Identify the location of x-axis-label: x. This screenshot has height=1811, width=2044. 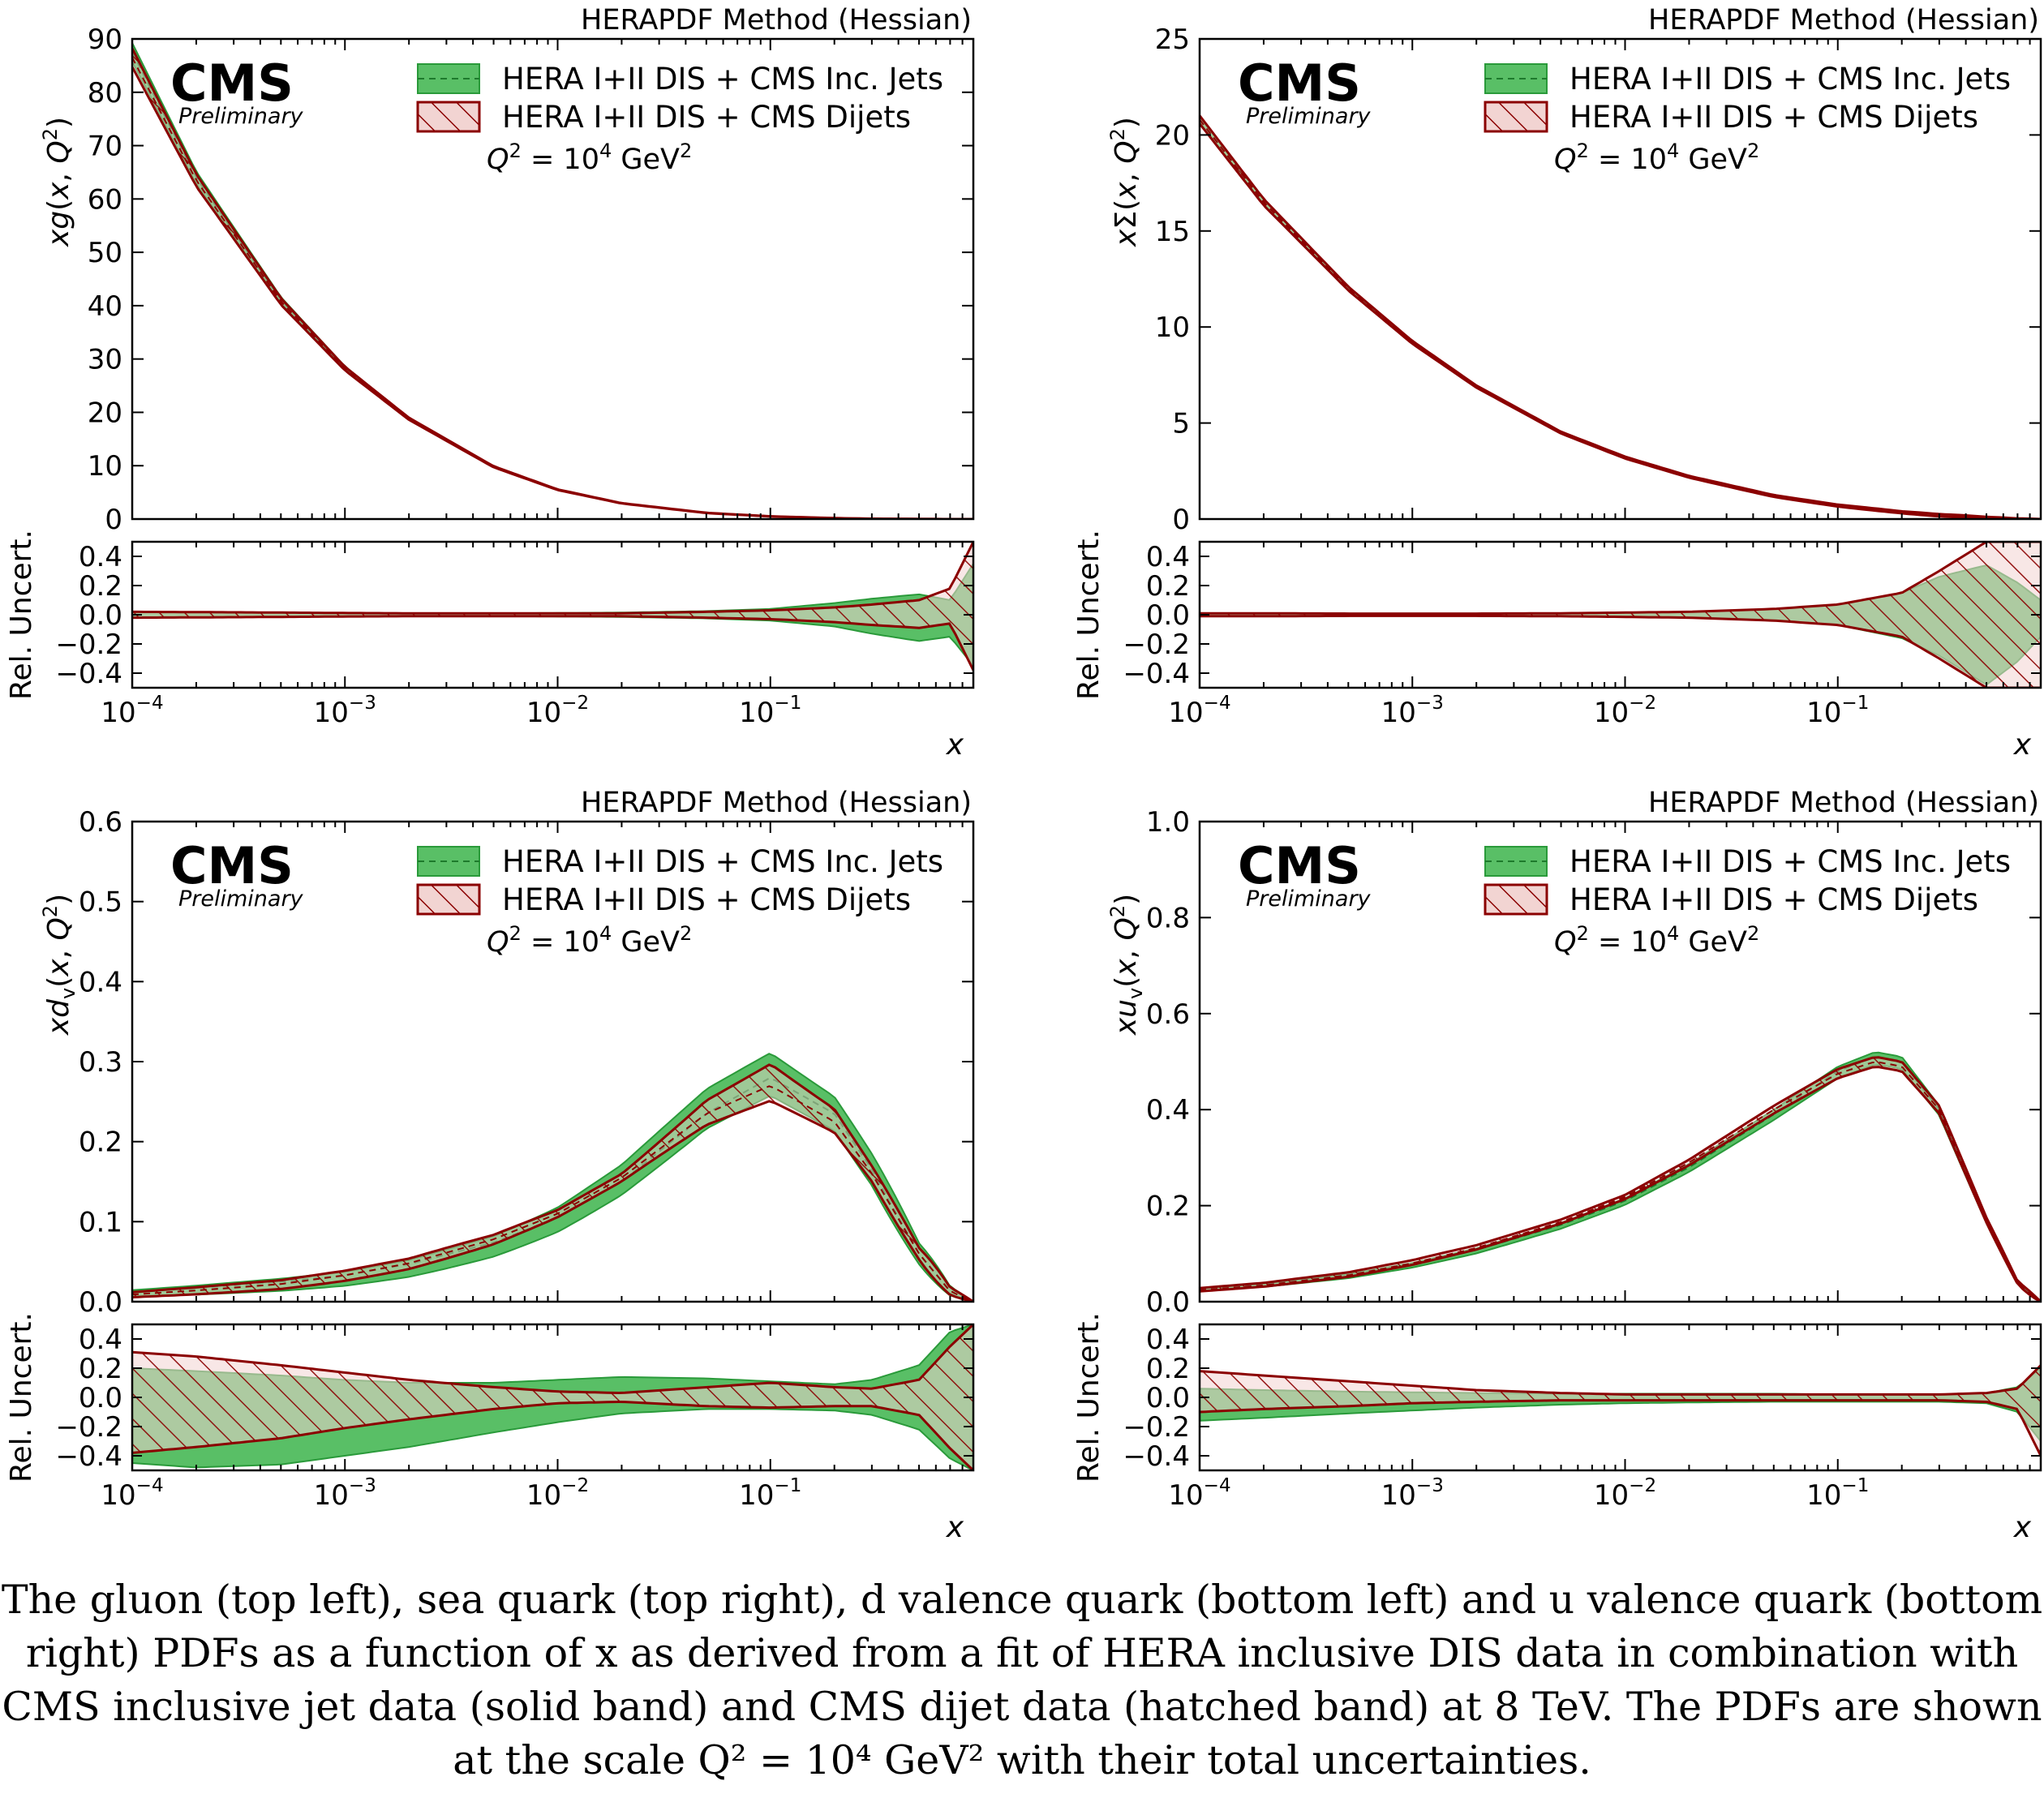
(955, 1527).